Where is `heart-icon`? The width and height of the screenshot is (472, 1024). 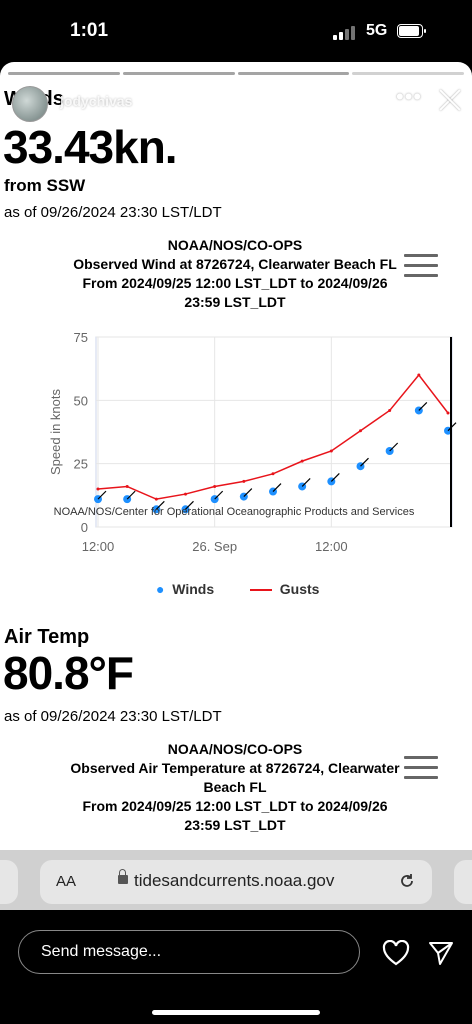 heart-icon is located at coordinates (396, 953).